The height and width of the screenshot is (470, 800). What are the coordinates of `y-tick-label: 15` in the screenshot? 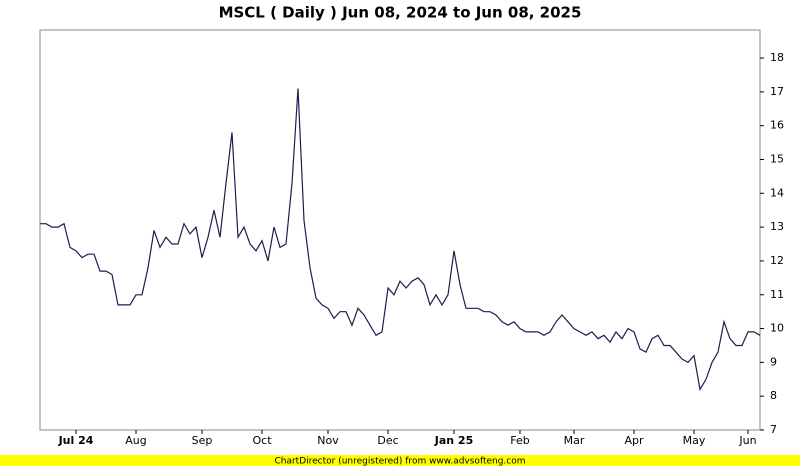 It's located at (777, 159).